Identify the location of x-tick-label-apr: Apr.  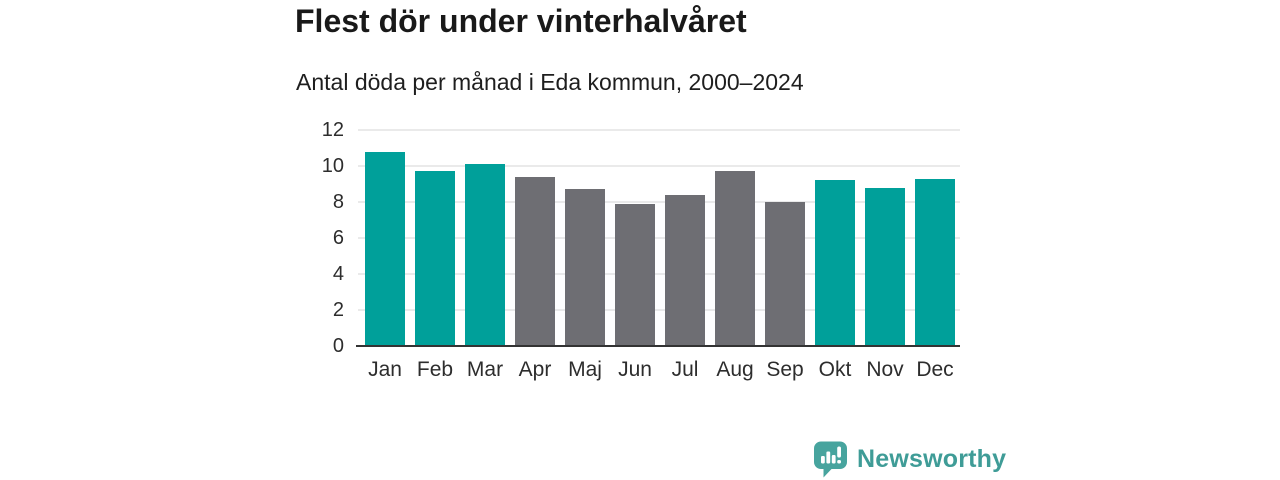
(535, 369).